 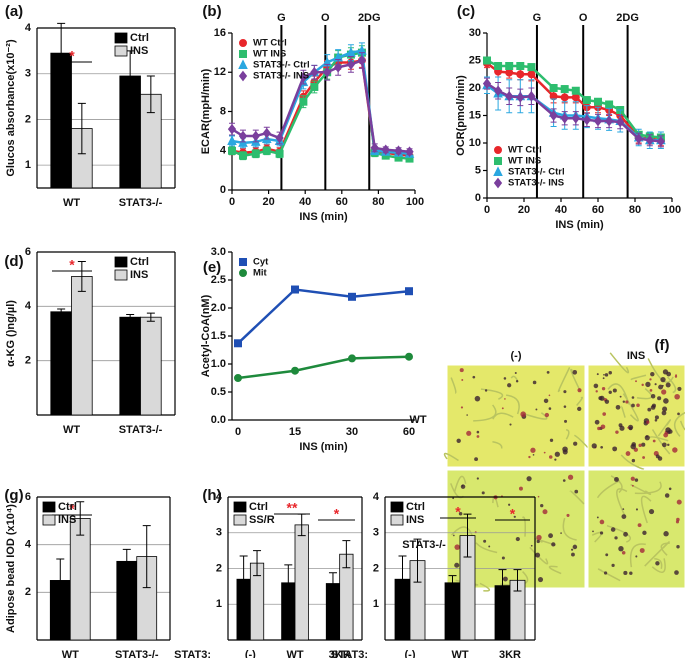 What do you see at coordinates (369, 18) in the screenshot?
I see `event-label: 2DG` at bounding box center [369, 18].